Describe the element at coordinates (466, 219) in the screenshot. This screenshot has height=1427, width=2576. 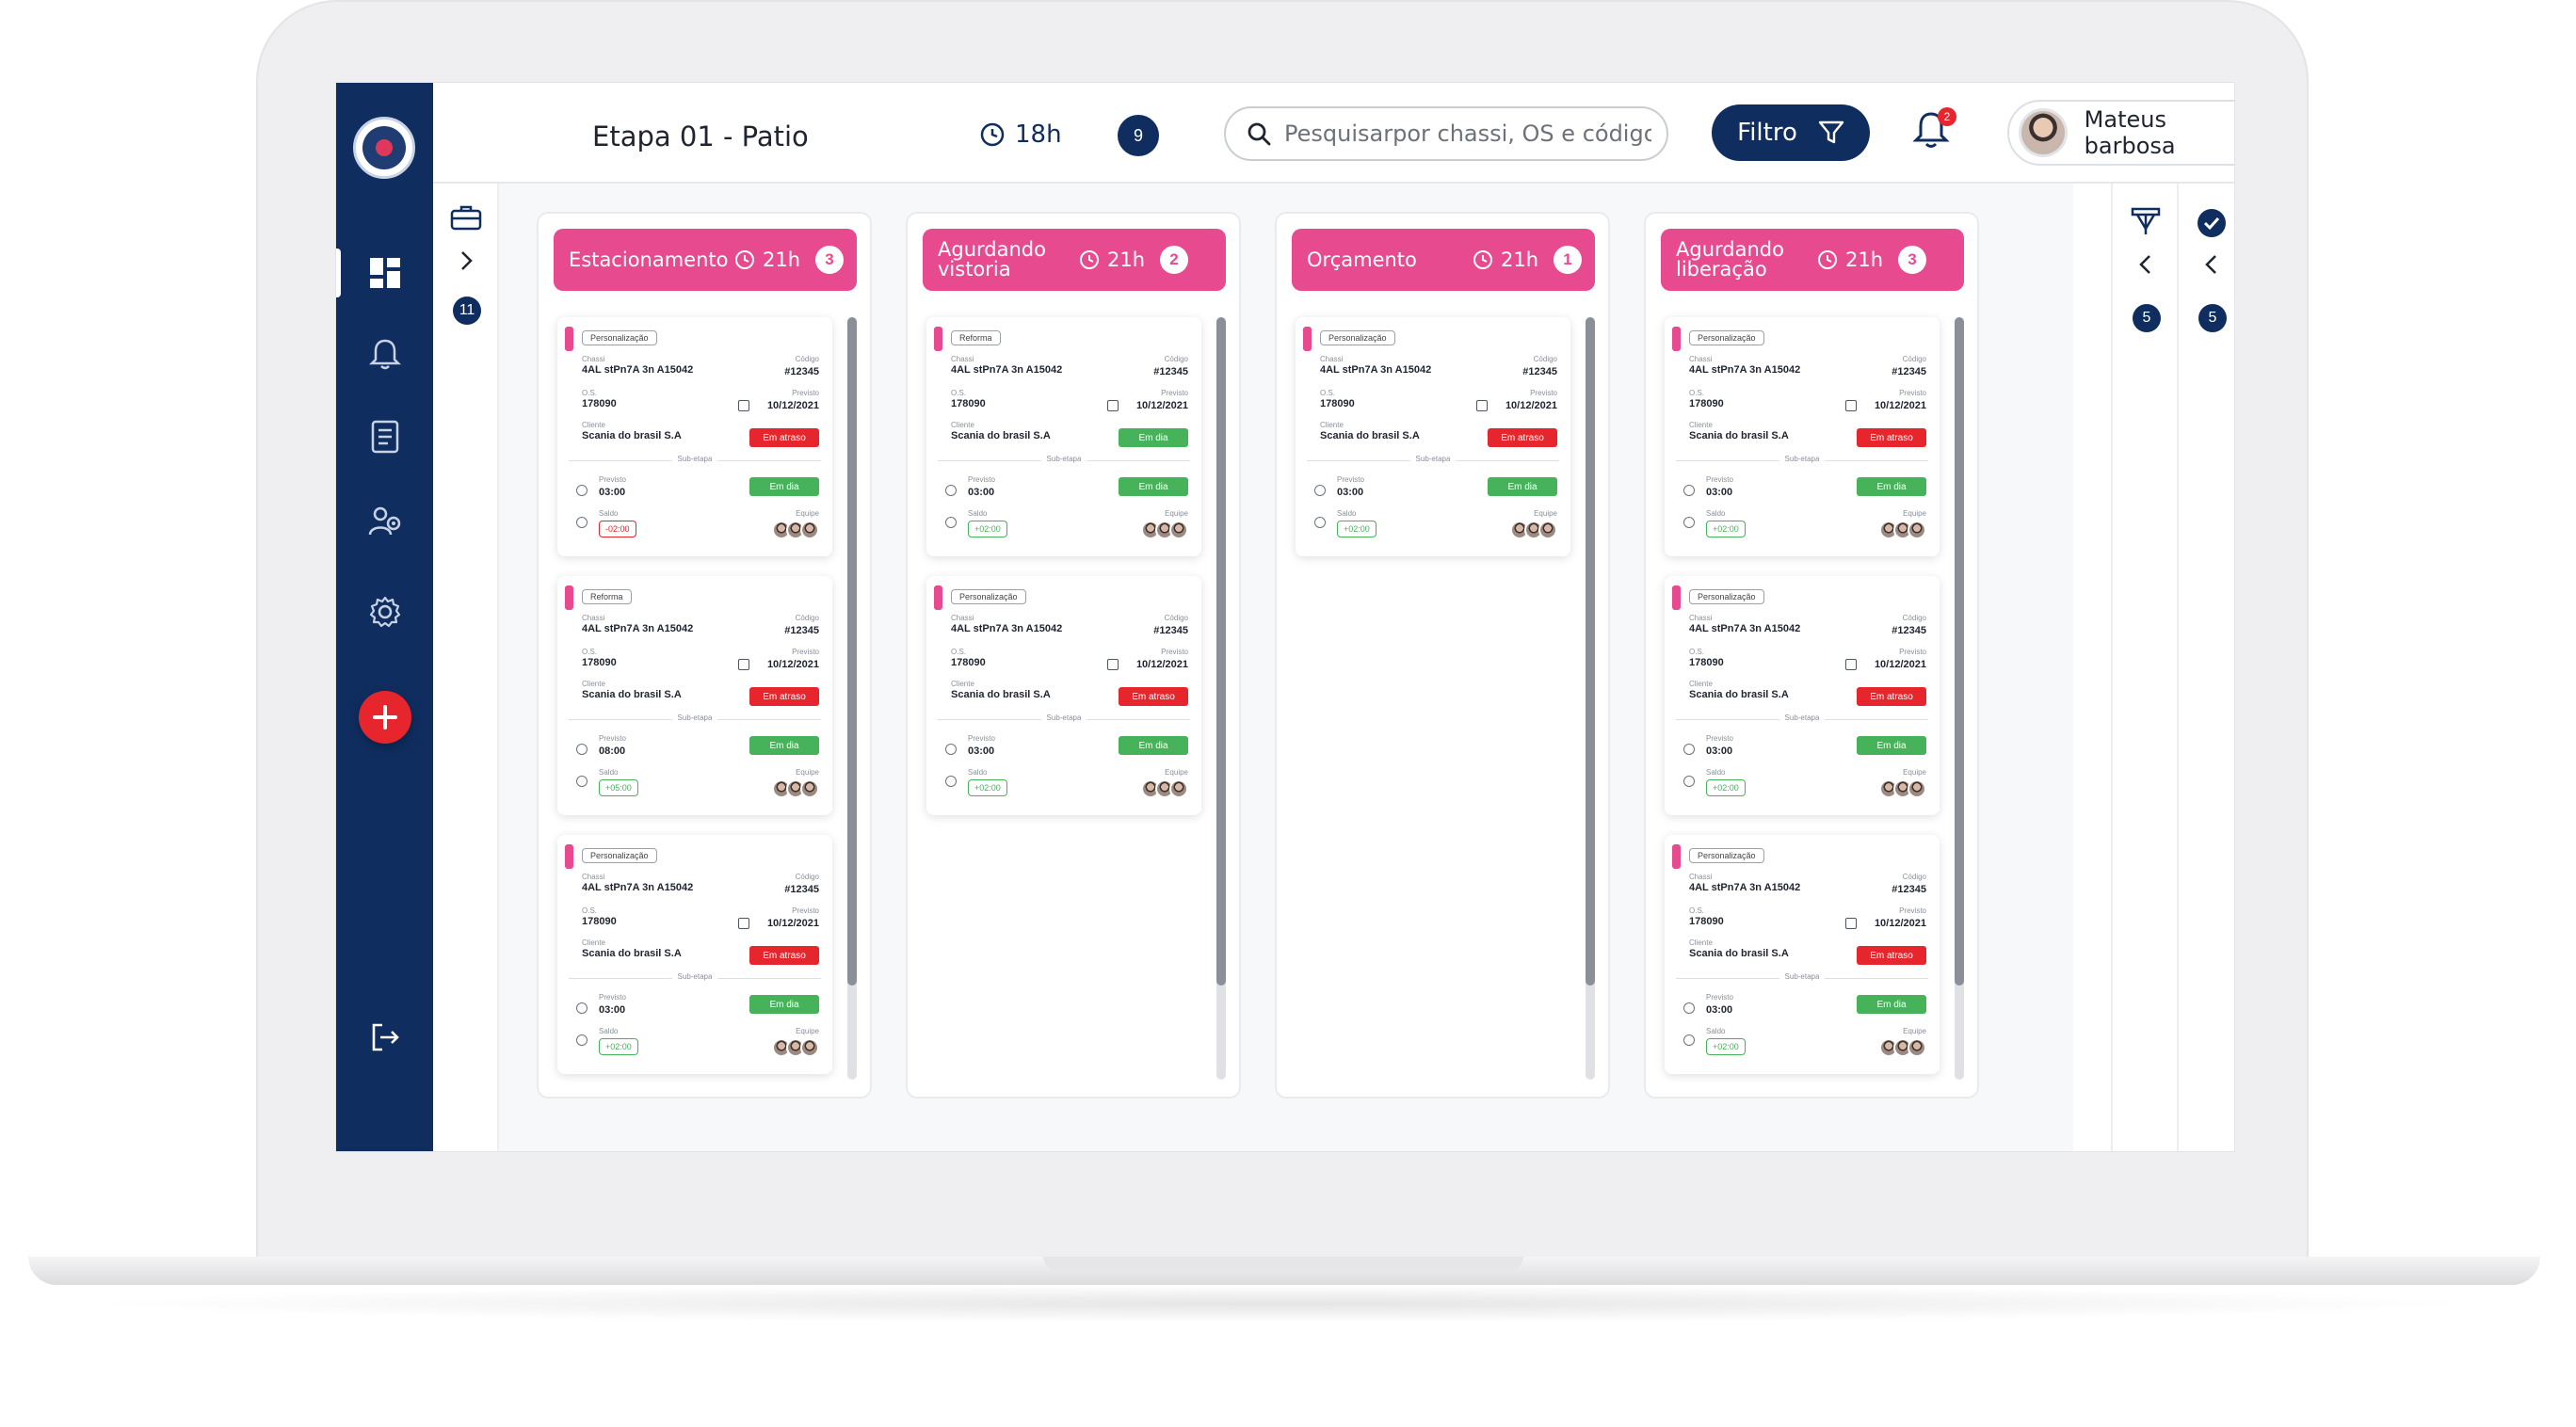
I see `briefcase-button` at that location.